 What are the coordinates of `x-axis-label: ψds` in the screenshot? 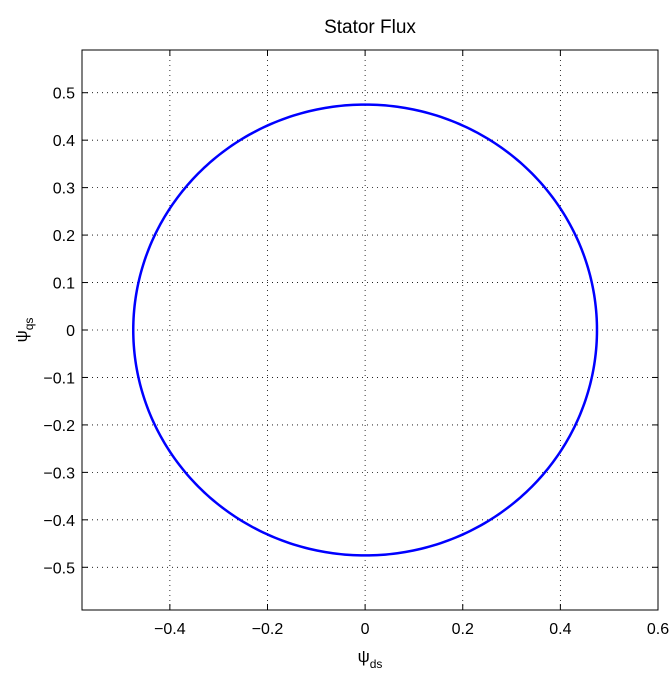 It's located at (370, 659).